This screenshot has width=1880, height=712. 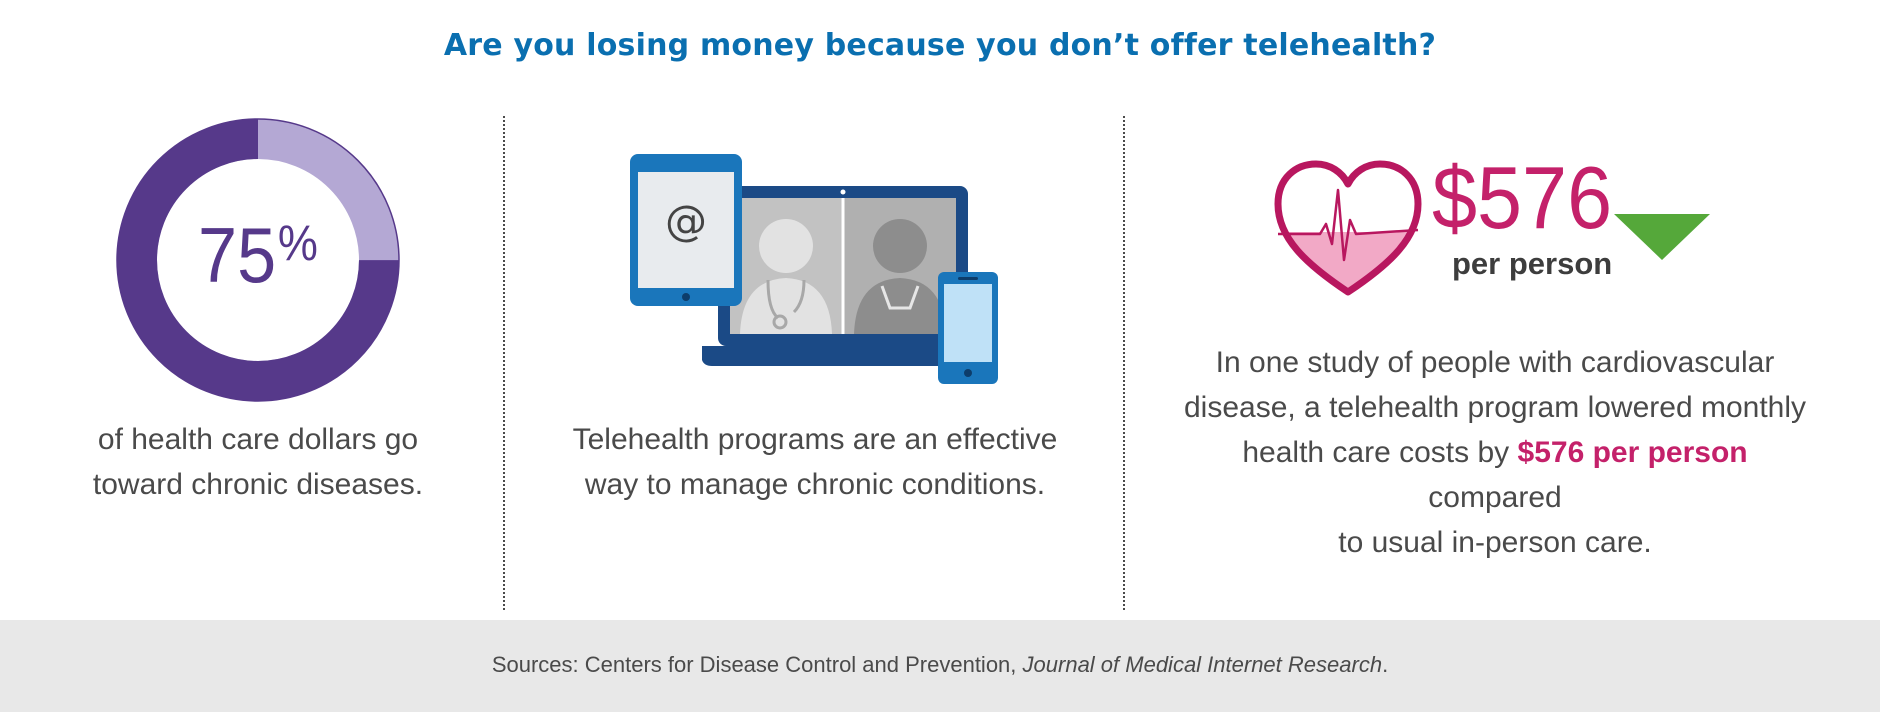 I want to click on sources-suffix: ., so click(x=1385, y=664).